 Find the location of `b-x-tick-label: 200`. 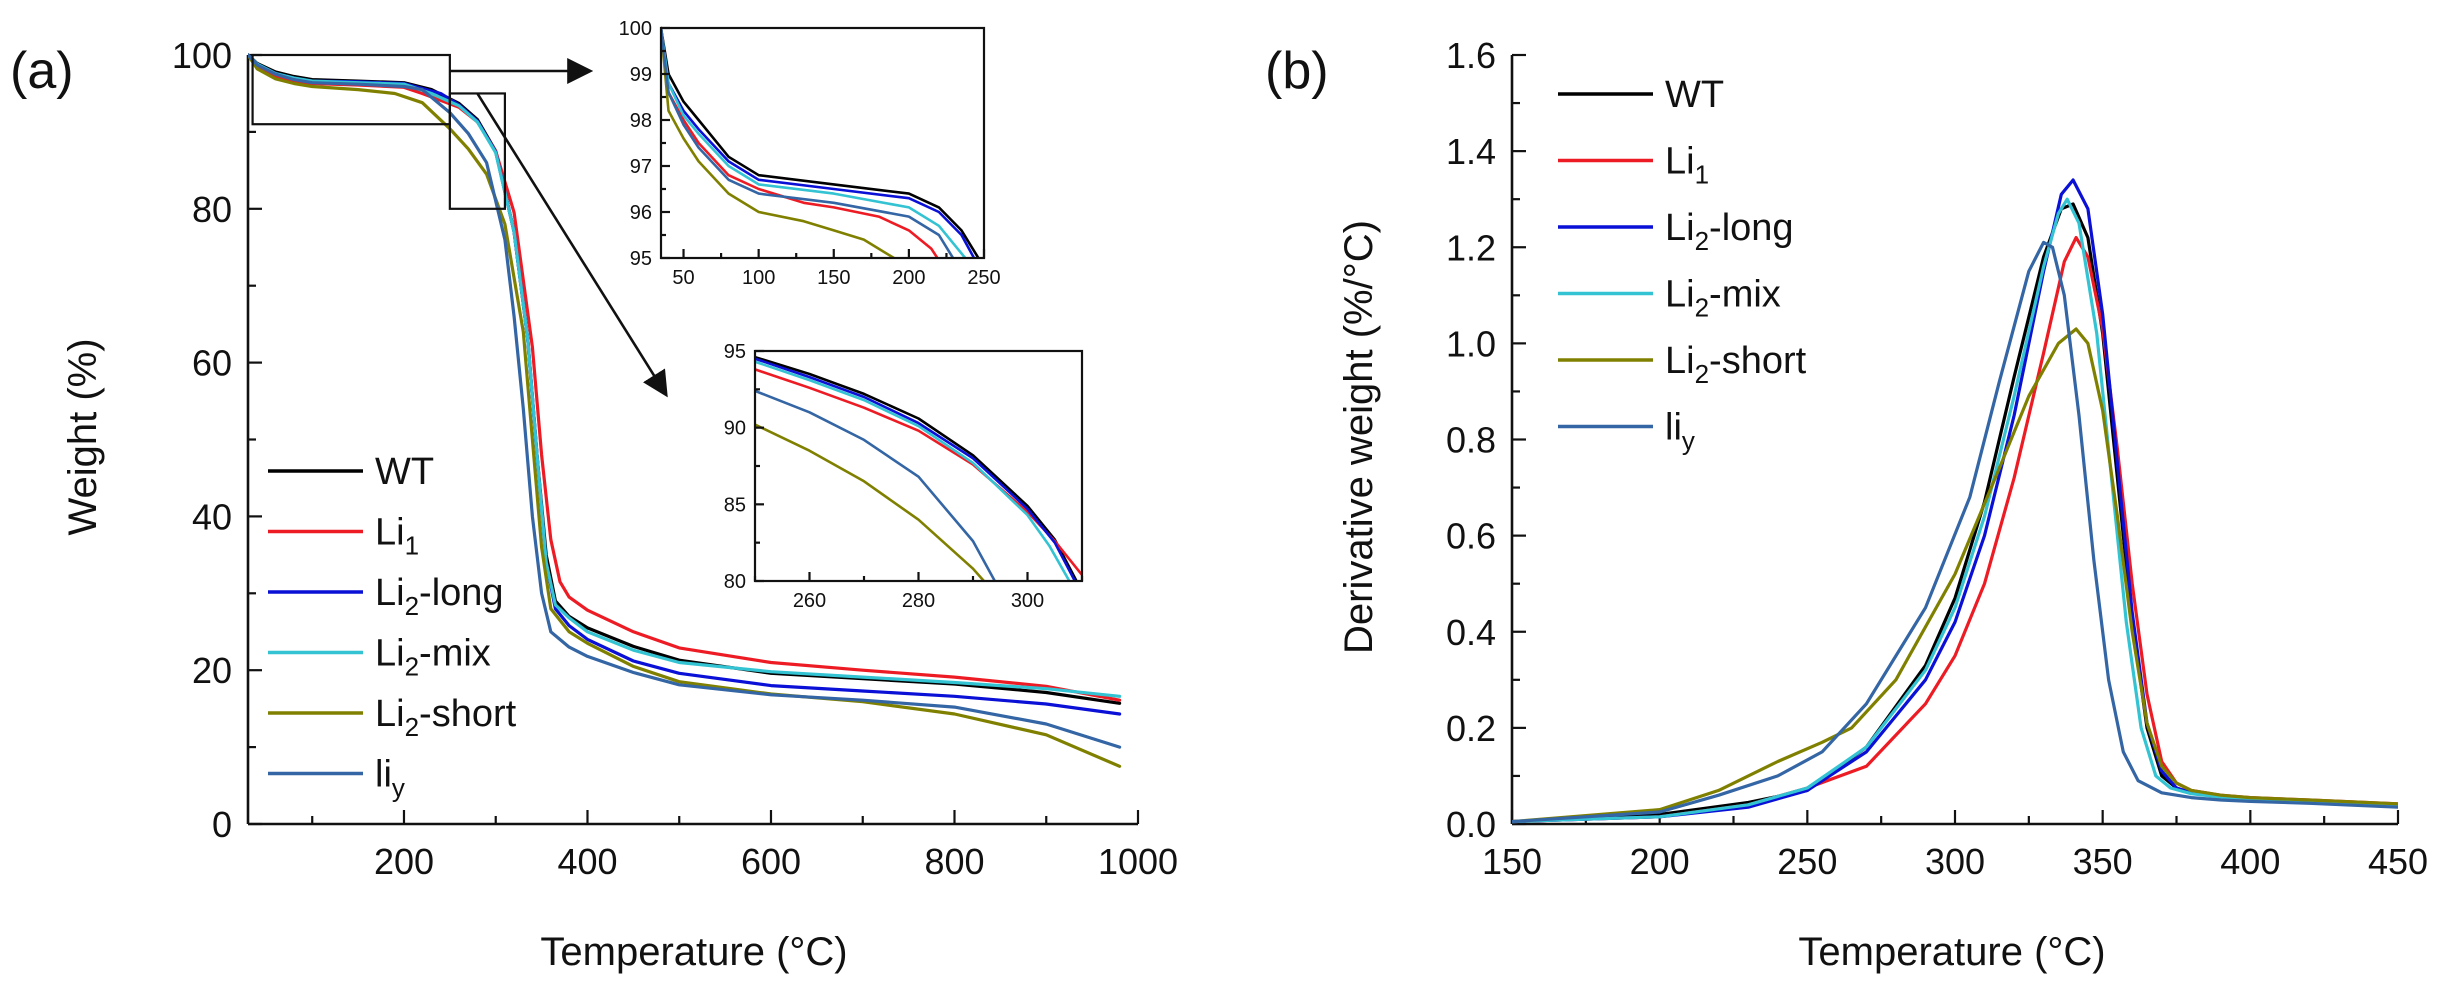

b-x-tick-label: 200 is located at coordinates (1660, 861).